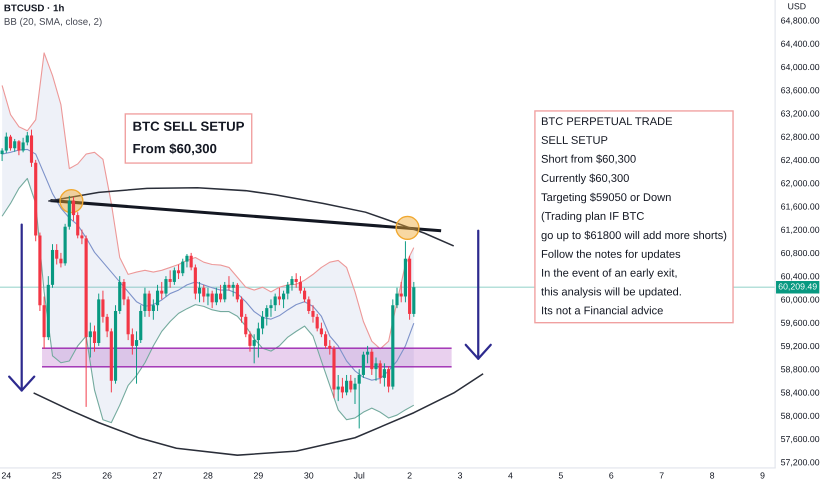 The height and width of the screenshot is (489, 829). What do you see at coordinates (57, 475) in the screenshot?
I see `x-tick-label: 25` at bounding box center [57, 475].